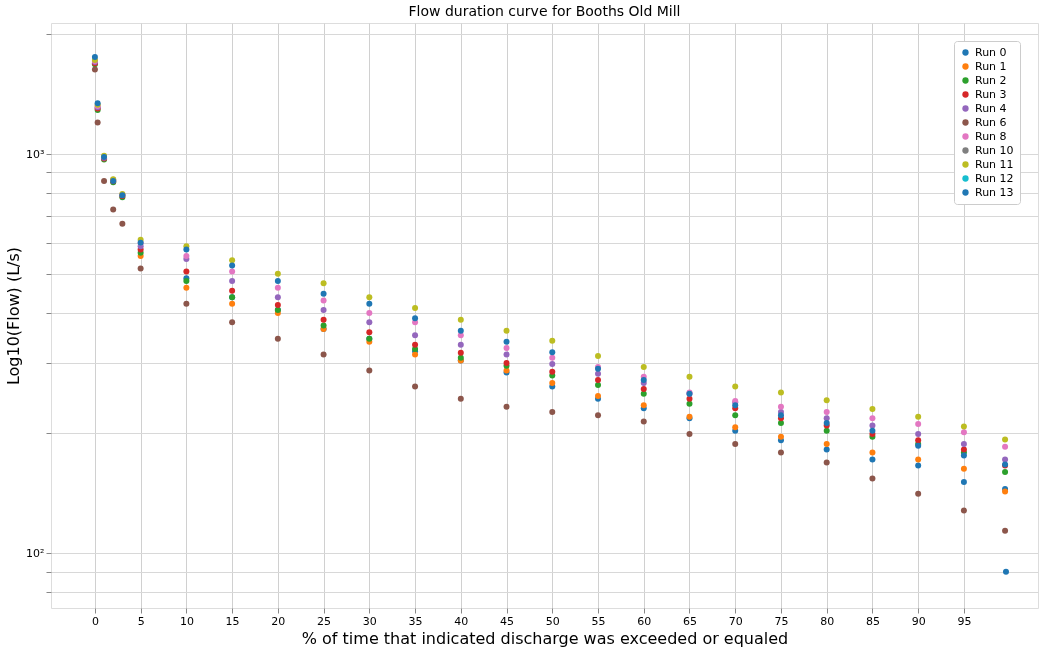 This screenshot has width=1043, height=651. I want to click on x-tick-label: 40, so click(461, 621).